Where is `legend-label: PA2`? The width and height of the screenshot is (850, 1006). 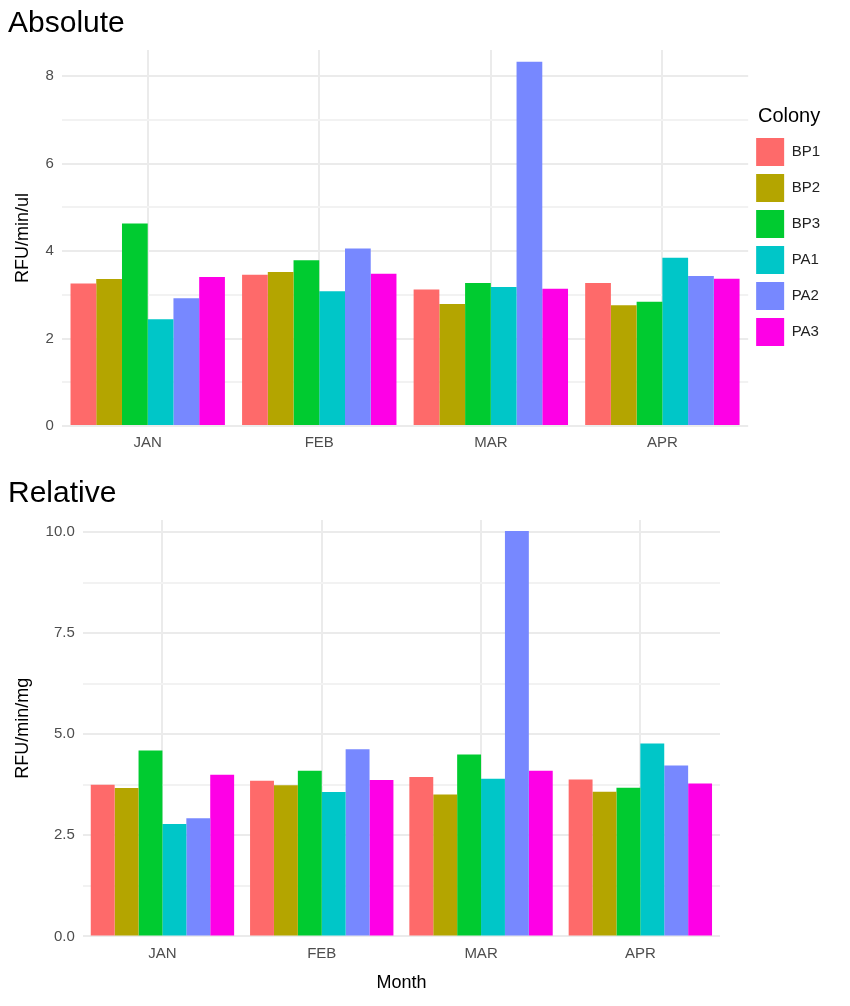
legend-label: PA2 is located at coordinates (805, 295).